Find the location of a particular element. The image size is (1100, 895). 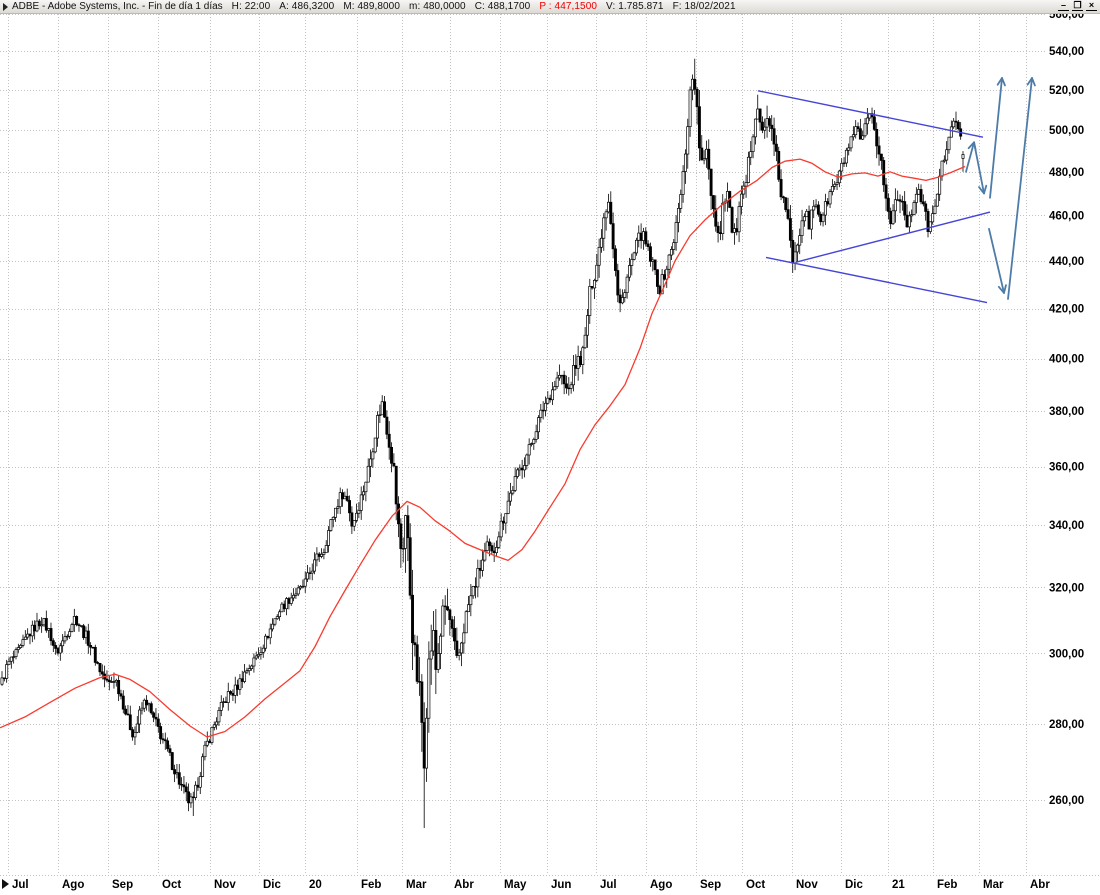

price-tick-label: 520,00 is located at coordinates (1066, 91).